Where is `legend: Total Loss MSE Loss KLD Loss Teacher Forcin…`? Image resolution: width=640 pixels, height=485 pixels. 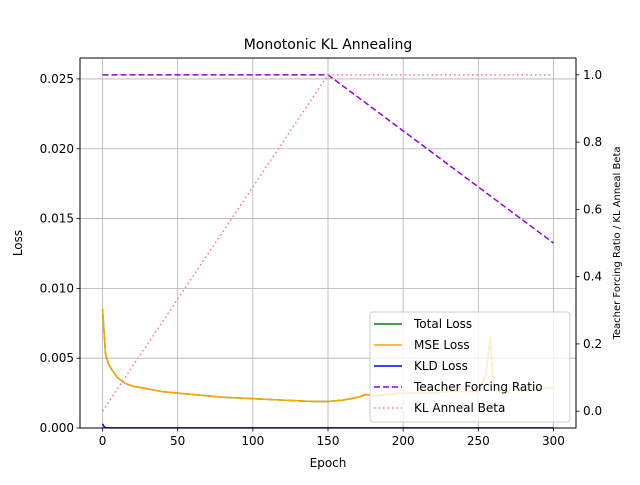 legend: Total Loss MSE Loss KLD Loss Teacher Forcin… is located at coordinates (470, 367).